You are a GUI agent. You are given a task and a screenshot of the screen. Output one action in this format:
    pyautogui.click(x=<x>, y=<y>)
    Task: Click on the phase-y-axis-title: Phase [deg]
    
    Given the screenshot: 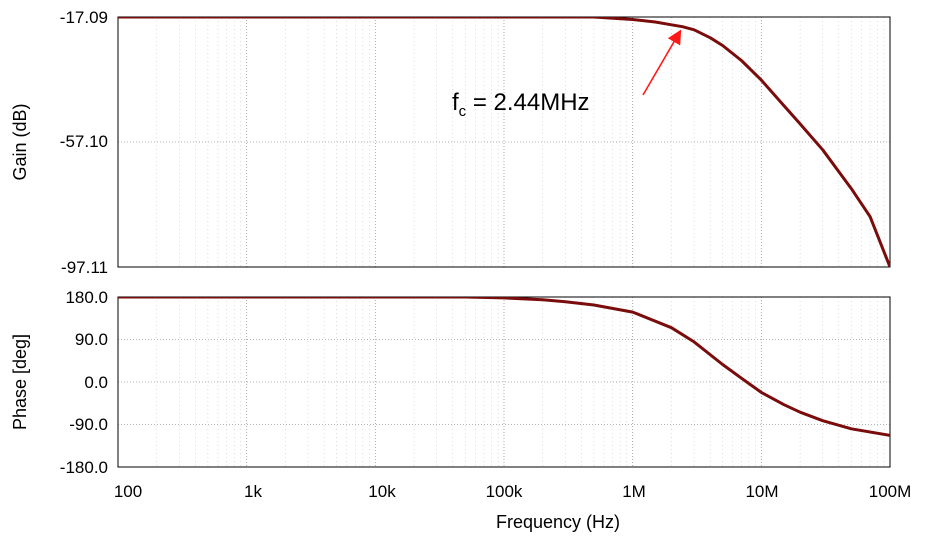 What is the action you would take?
    pyautogui.click(x=20, y=382)
    